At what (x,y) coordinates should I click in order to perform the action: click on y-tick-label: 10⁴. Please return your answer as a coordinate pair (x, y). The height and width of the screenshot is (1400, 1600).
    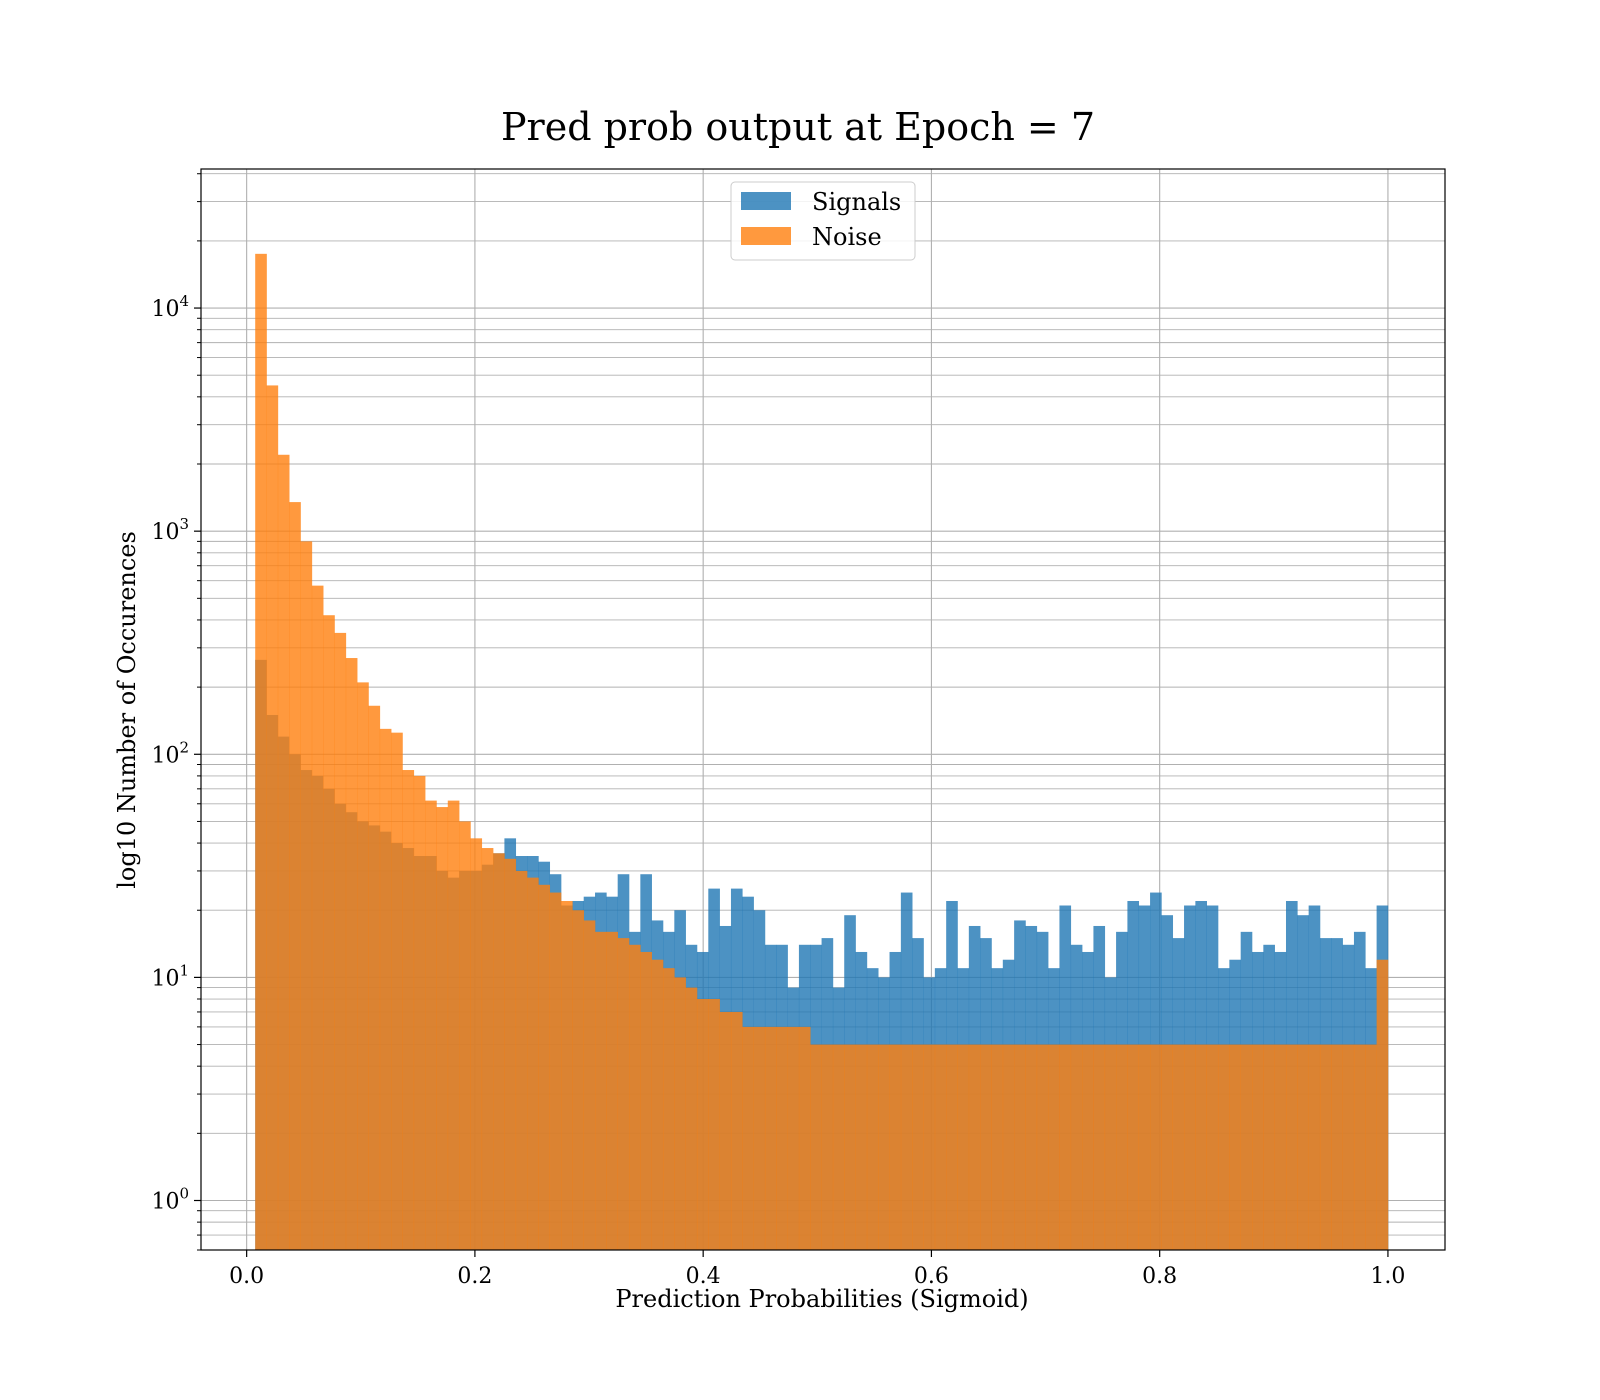
    Looking at the image, I should click on (170, 307).